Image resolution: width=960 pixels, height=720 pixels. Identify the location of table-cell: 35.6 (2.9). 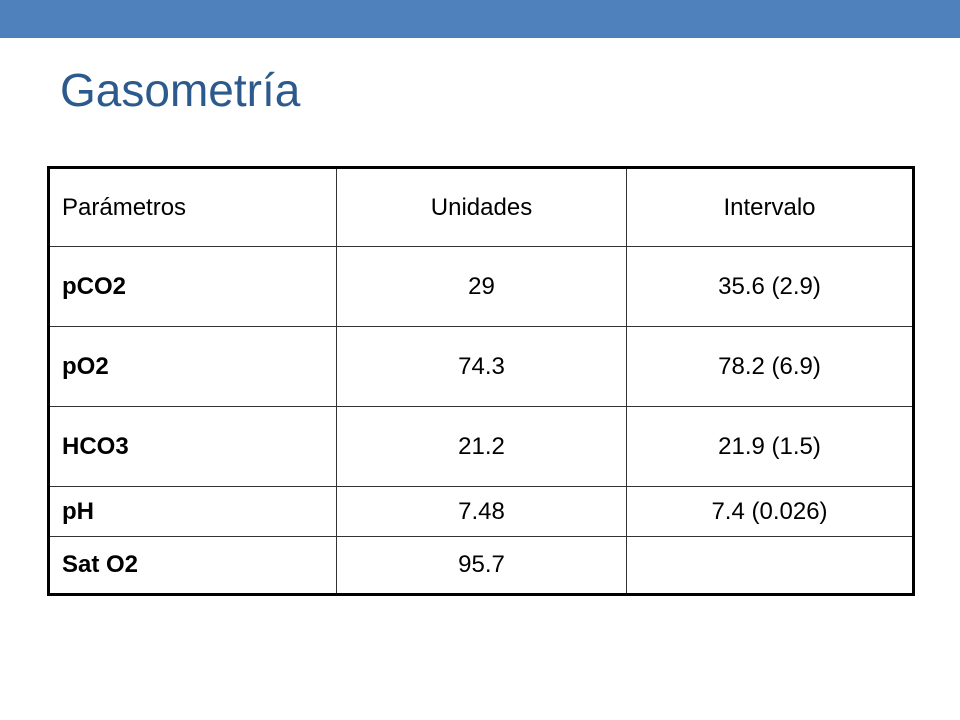
(770, 286).